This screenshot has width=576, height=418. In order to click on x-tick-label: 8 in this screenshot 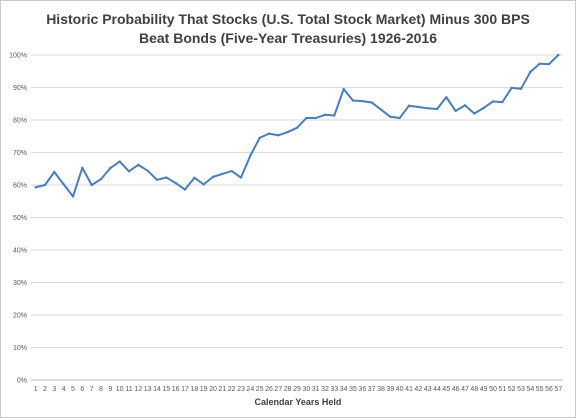, I will do `click(101, 389)`.